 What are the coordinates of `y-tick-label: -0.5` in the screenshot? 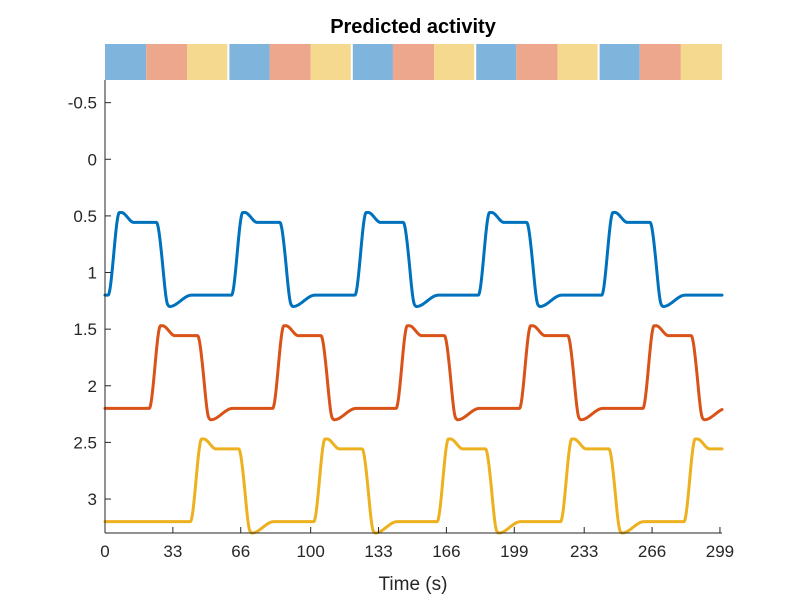 It's located at (82, 103).